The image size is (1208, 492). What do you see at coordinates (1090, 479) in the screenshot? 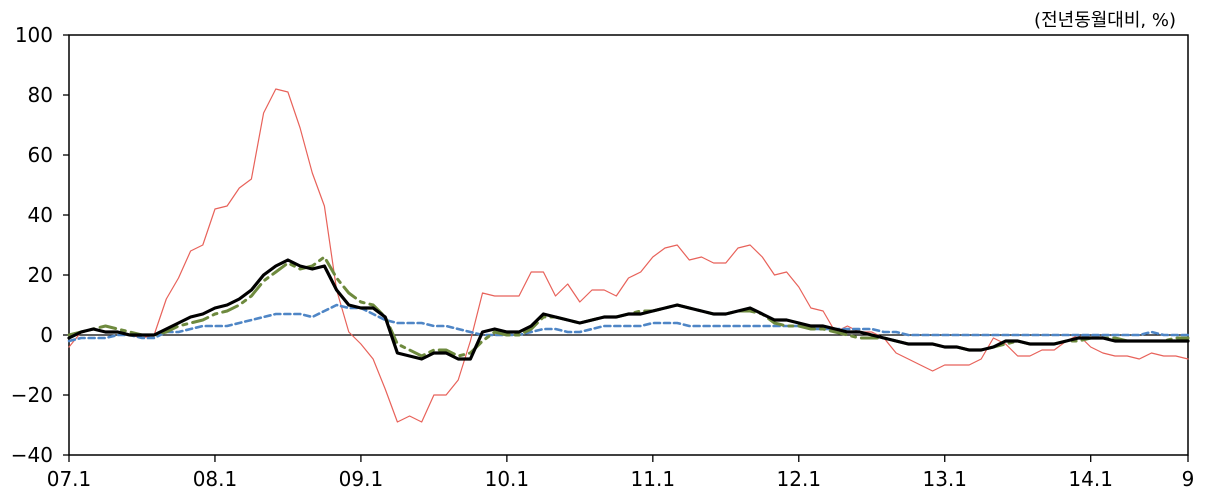
I see `x-tick-label: 14.1` at bounding box center [1090, 479].